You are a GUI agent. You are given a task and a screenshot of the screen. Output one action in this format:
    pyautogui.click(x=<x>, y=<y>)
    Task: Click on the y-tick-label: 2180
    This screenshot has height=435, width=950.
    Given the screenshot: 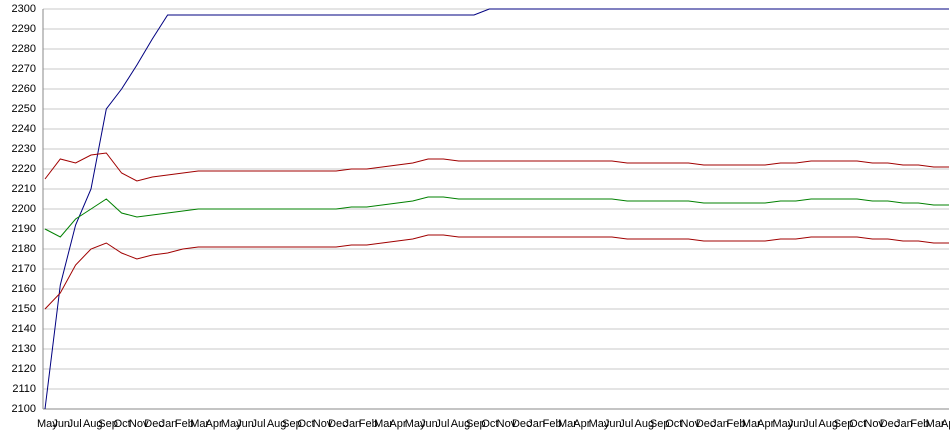 What is the action you would take?
    pyautogui.click(x=24, y=249)
    